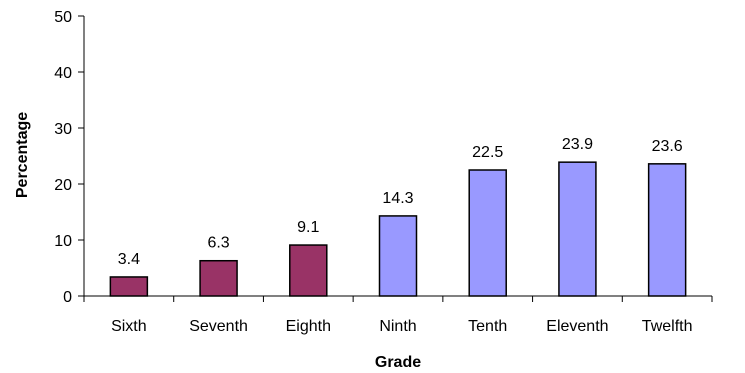 The image size is (745, 373). What do you see at coordinates (308, 270) in the screenshot?
I see `bar-eighth` at bounding box center [308, 270].